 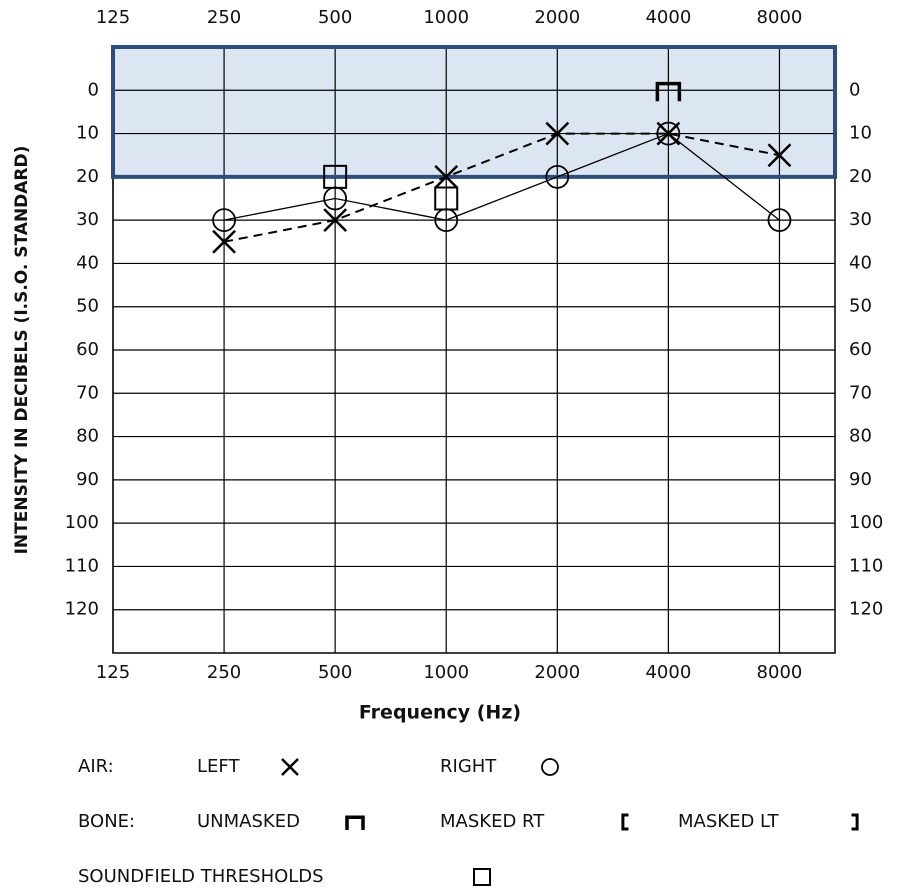 What do you see at coordinates (780, 17) in the screenshot?
I see `x-tick-label-top: 8000` at bounding box center [780, 17].